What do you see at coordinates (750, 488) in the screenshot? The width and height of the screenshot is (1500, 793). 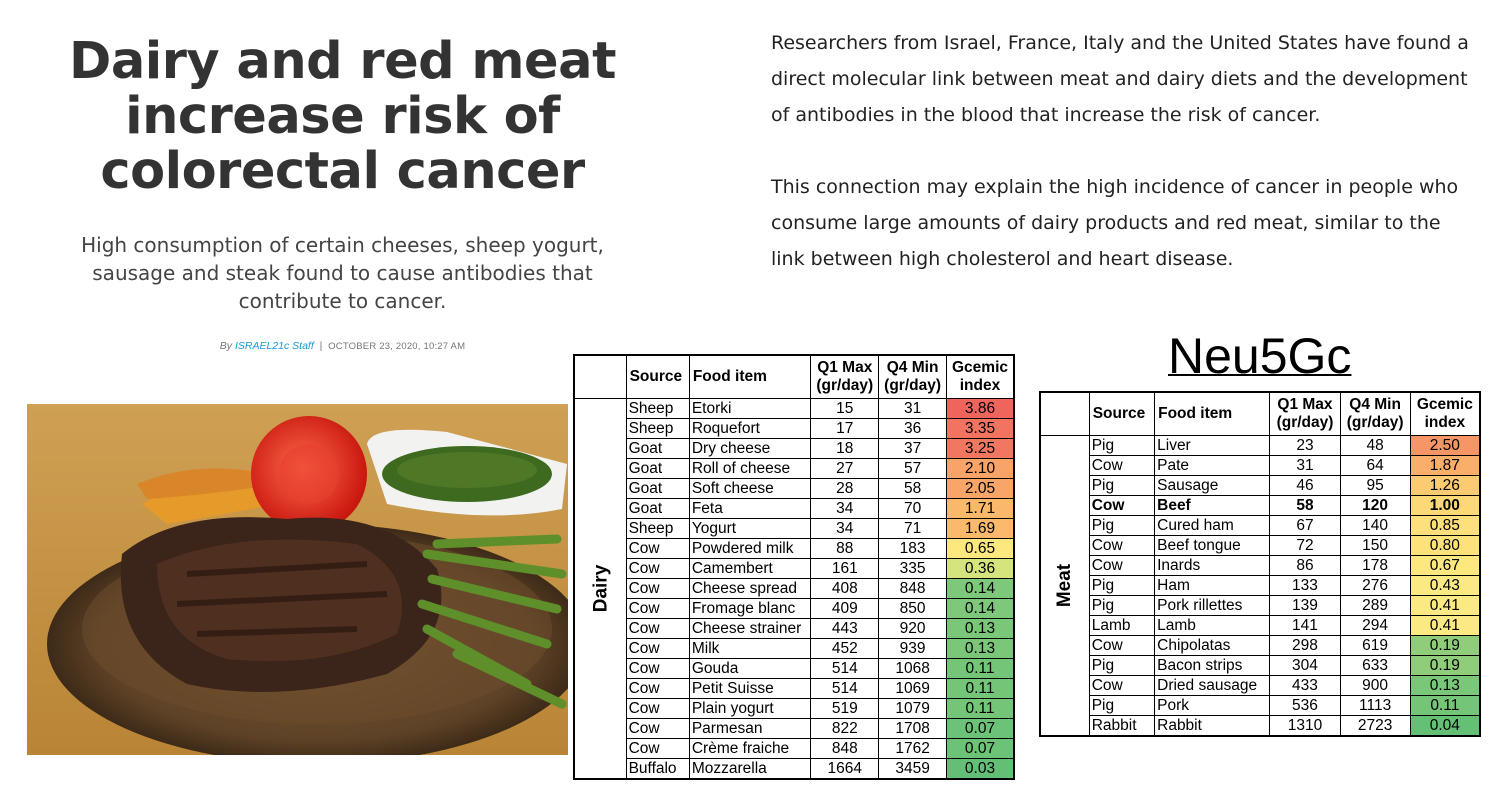 I see `food-cell: Soft cheese` at bounding box center [750, 488].